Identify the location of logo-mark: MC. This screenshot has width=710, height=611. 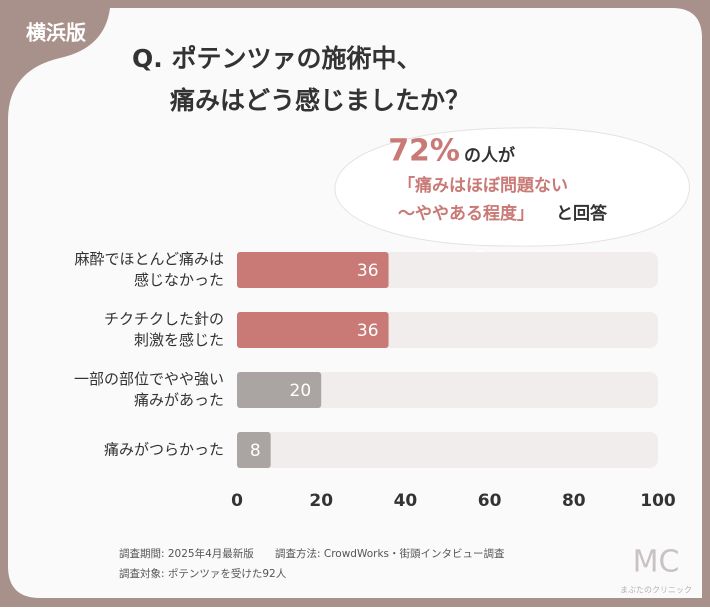
(656, 562).